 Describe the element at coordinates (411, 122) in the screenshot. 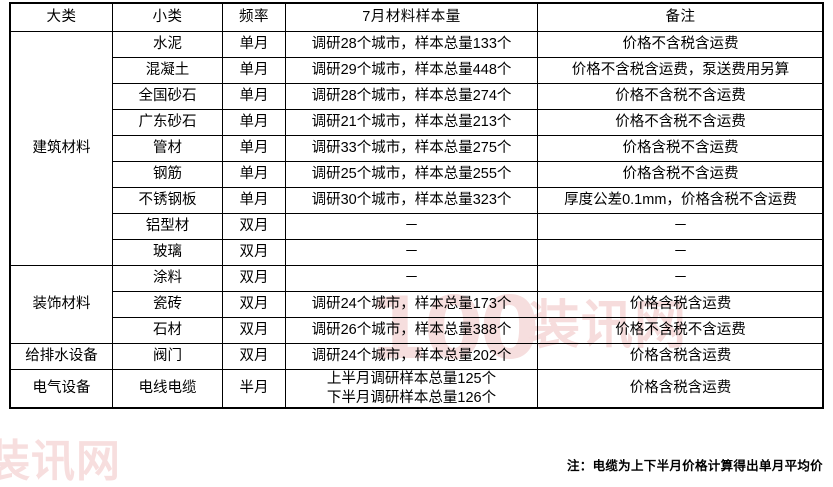

I see `cell-sample-volume: 调研21个城市，样本总量213个` at that location.